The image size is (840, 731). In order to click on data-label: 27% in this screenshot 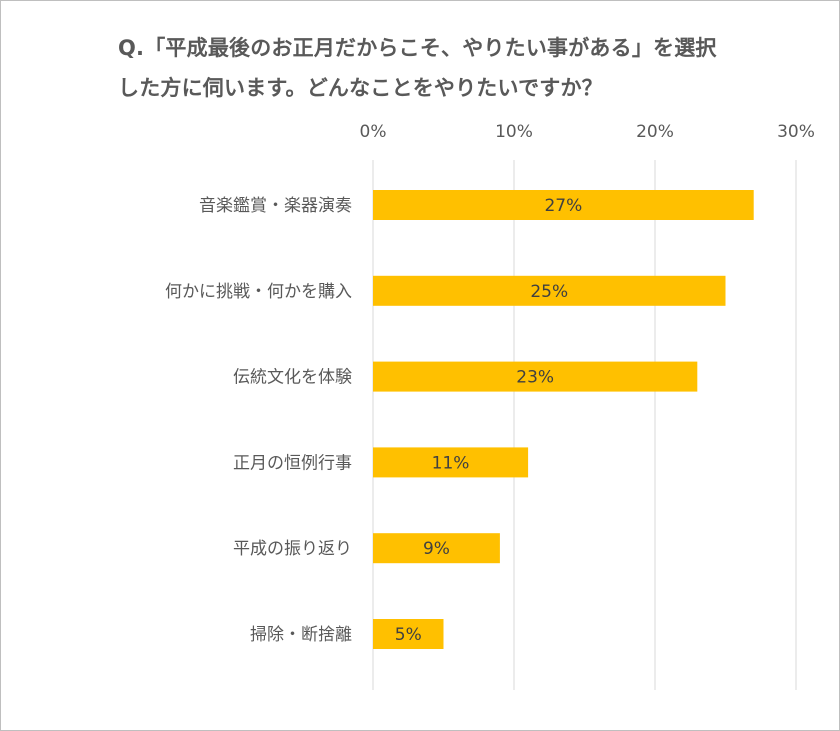, I will do `click(563, 206)`.